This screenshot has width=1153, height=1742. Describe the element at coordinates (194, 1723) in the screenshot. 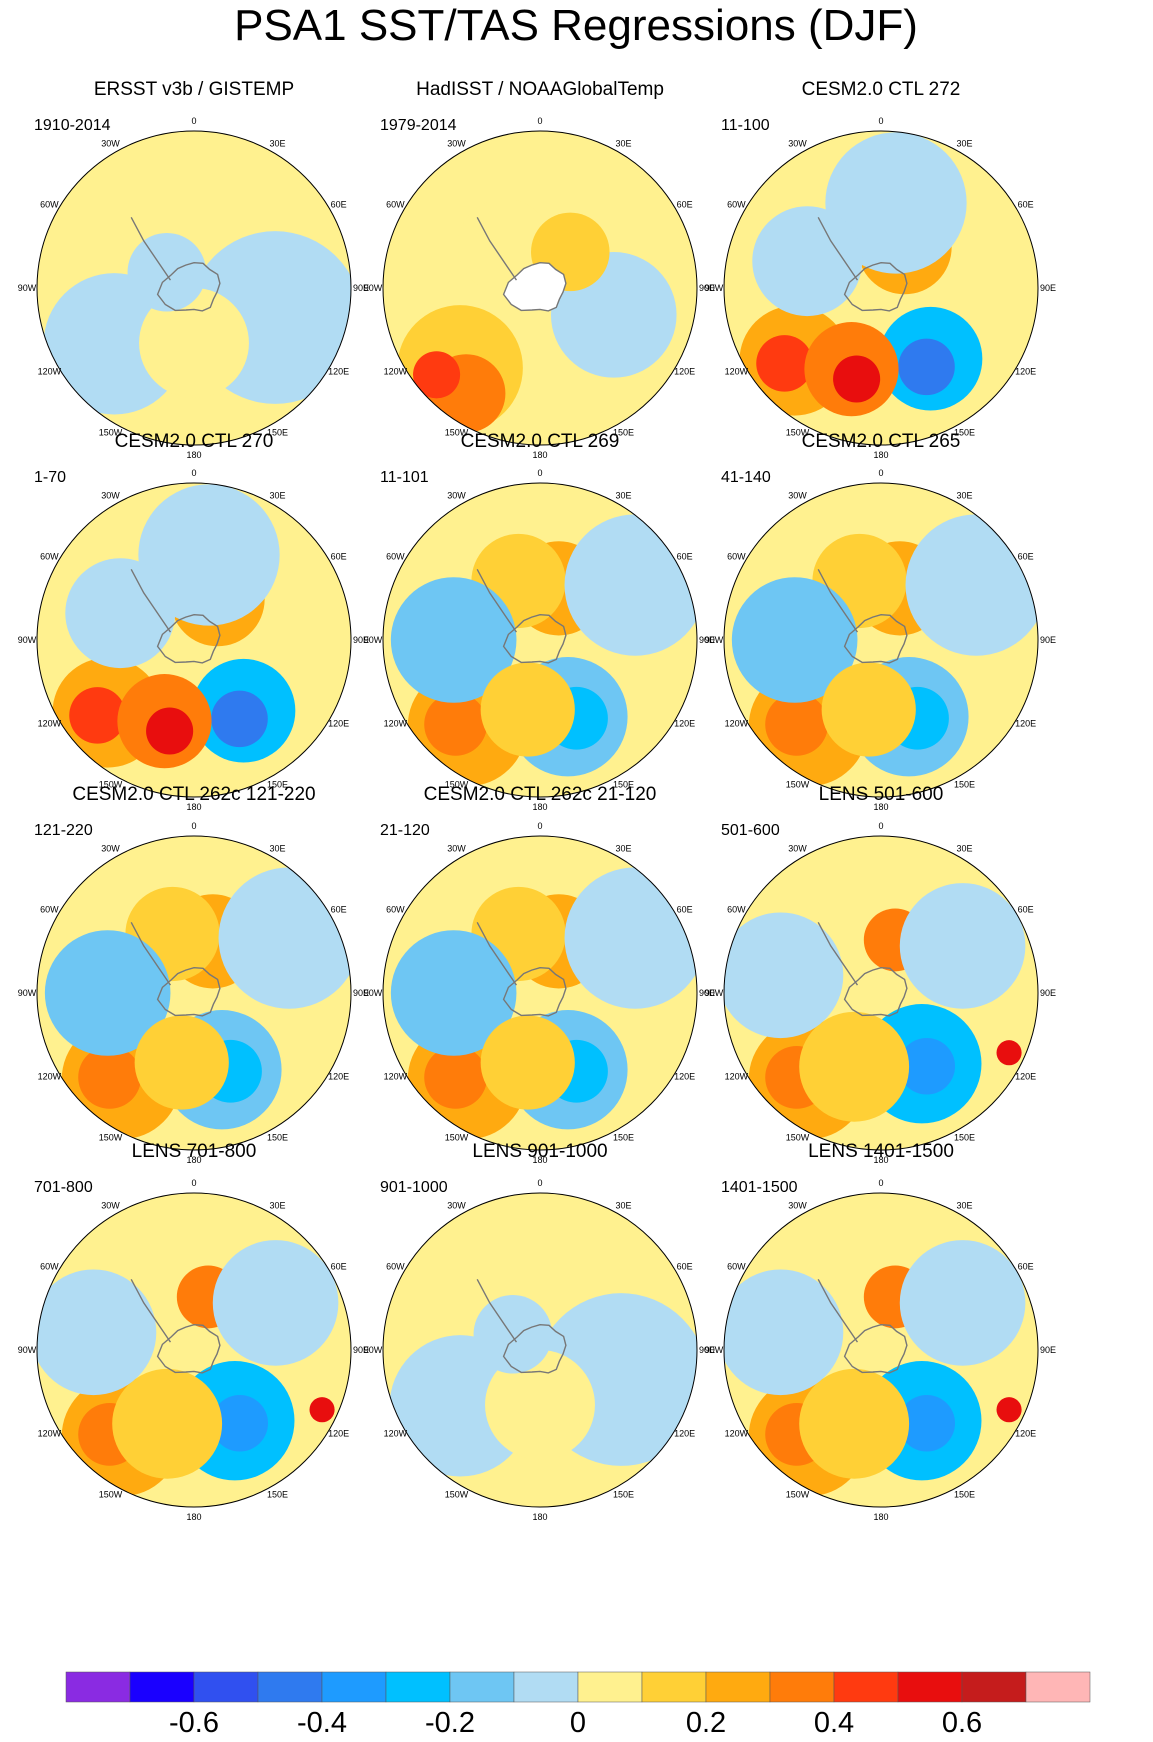

I see `colorbar-tick-label: -0.6` at that location.